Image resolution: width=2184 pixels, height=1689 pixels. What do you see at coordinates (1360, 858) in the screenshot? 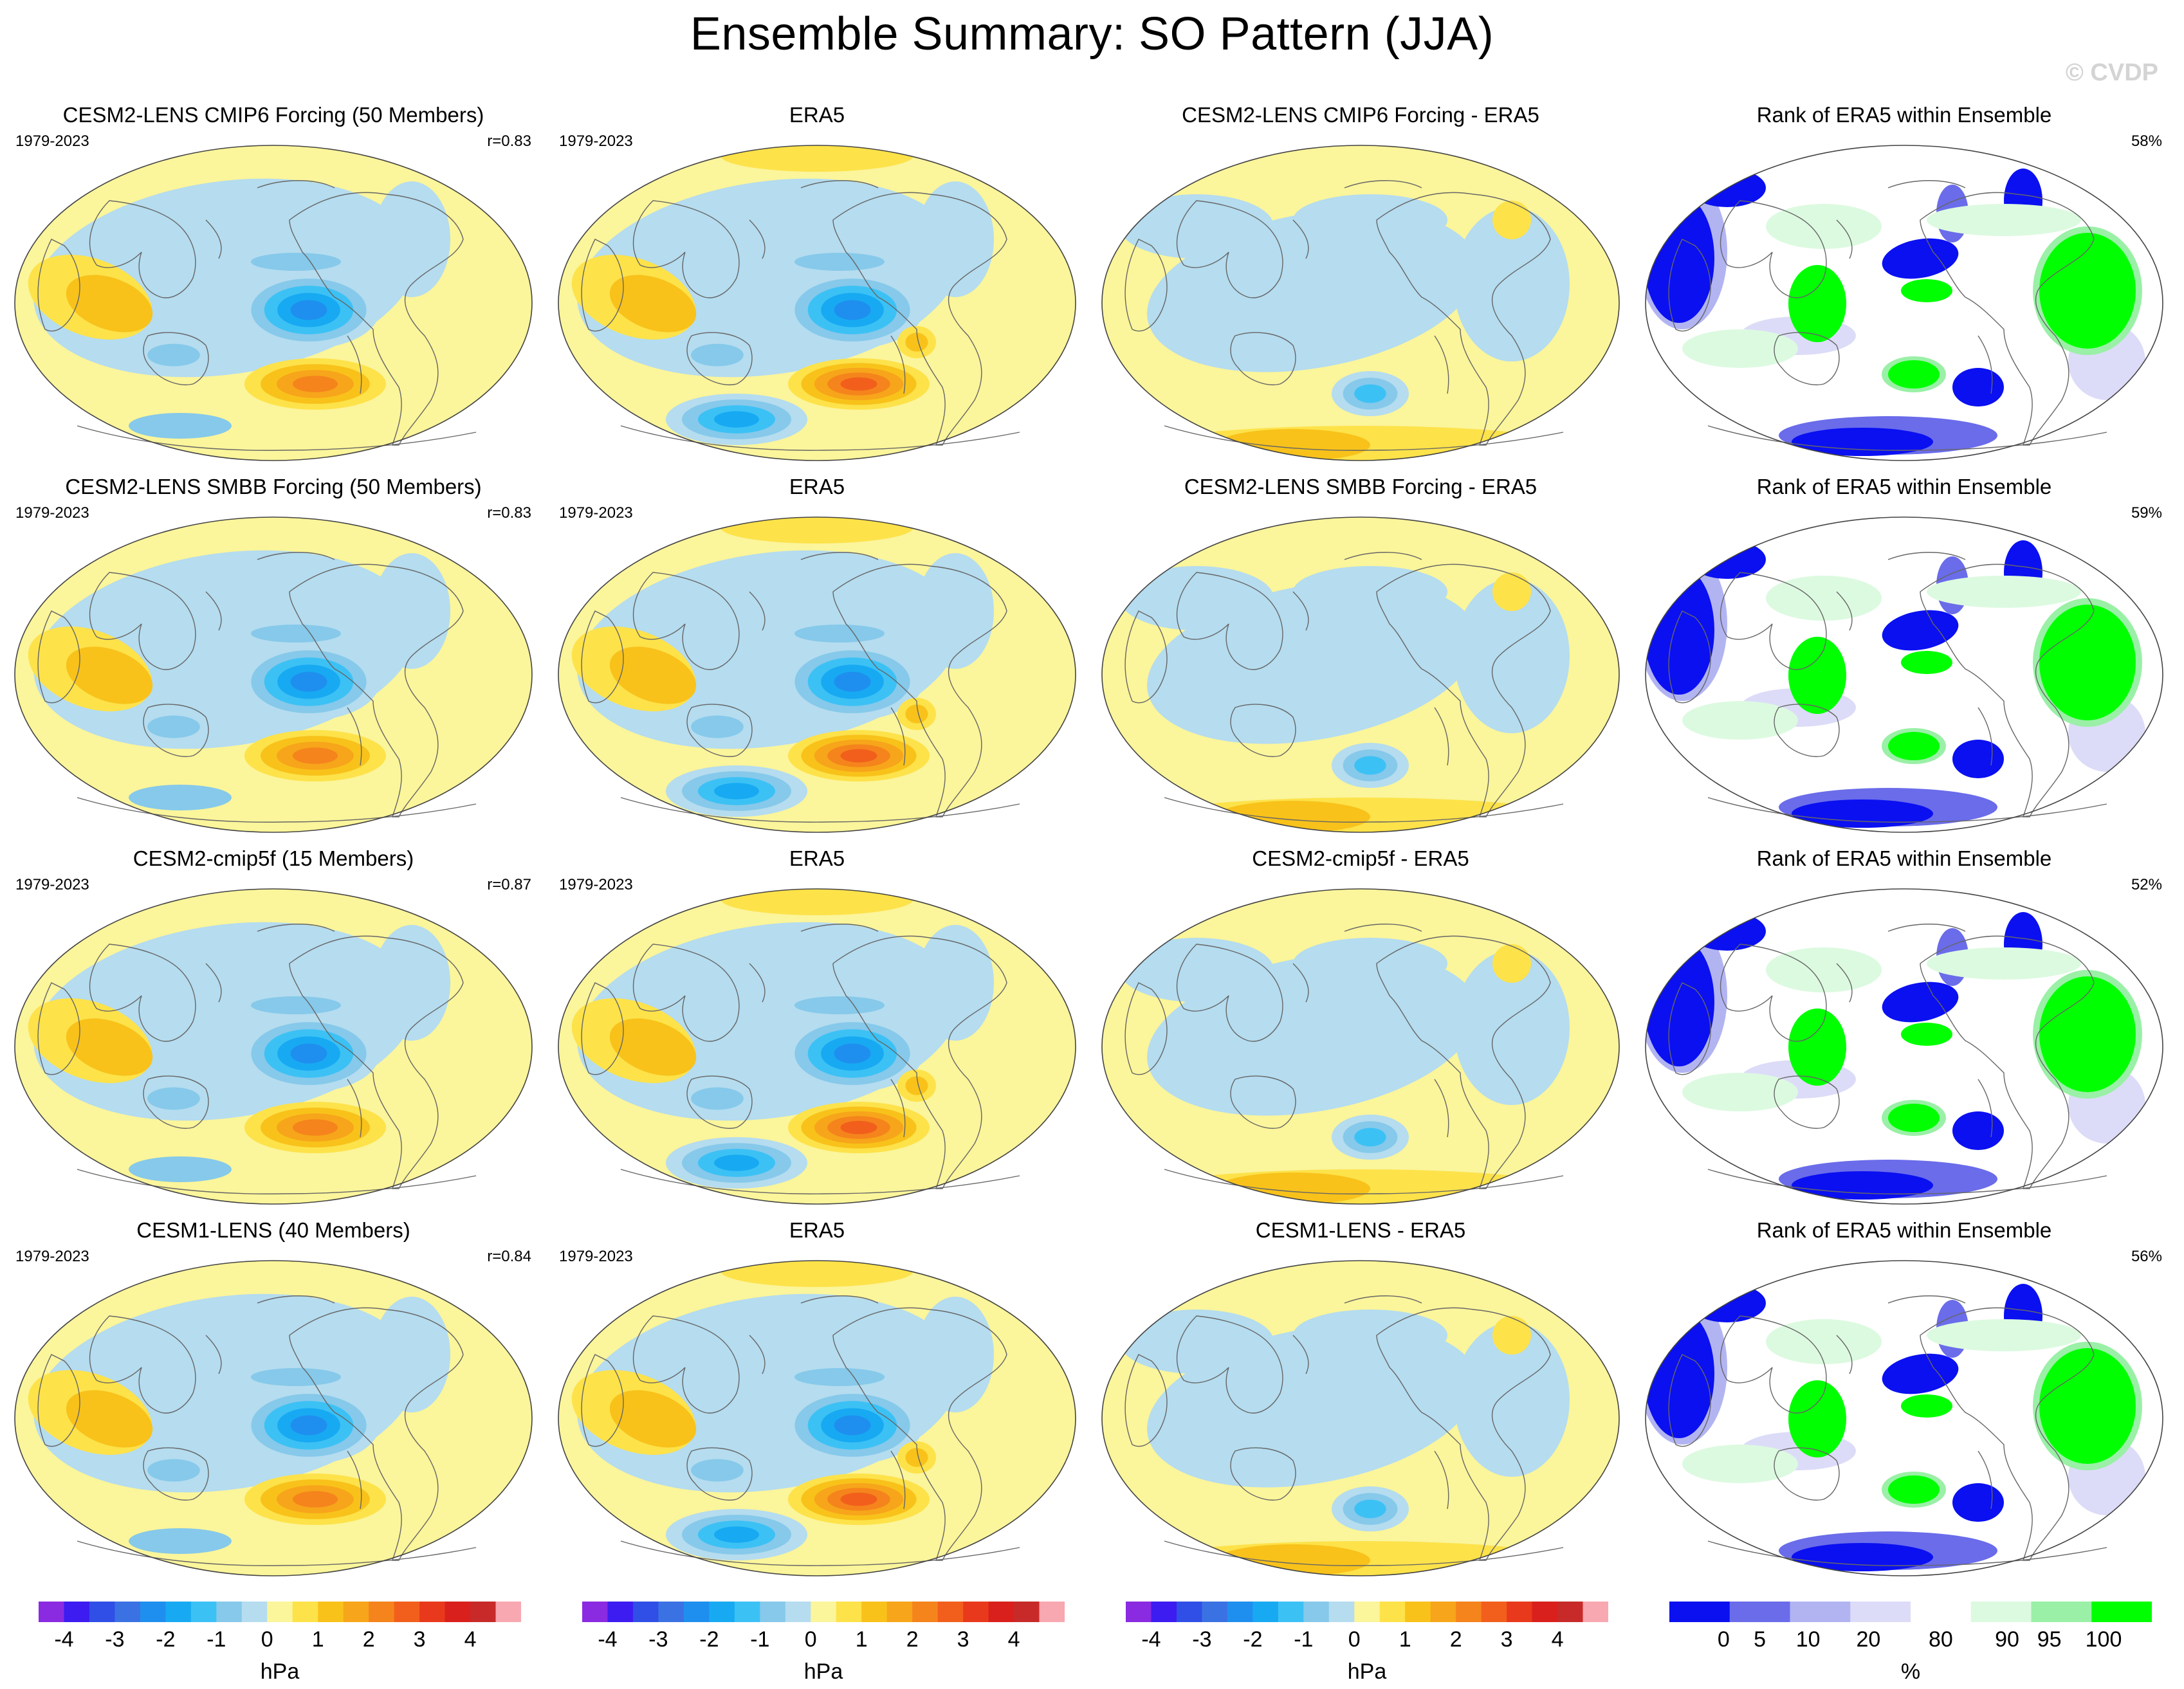
I see `panel-title: CESM2-cmip5f - ERA5` at bounding box center [1360, 858].